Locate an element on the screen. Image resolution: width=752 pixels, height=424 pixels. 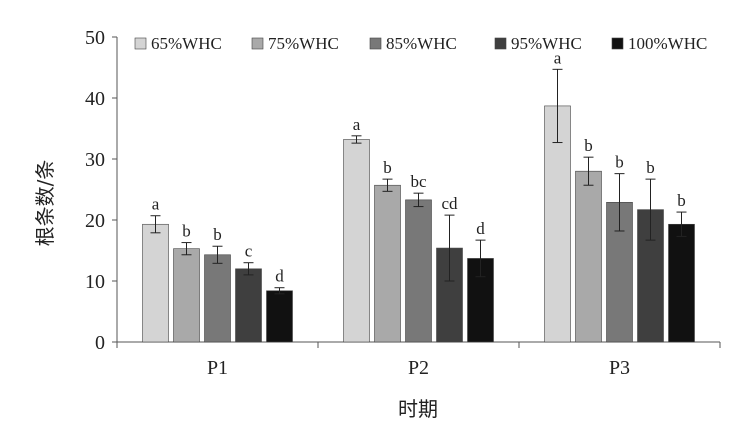
x-axis: P1 P2 P3 is located at coordinates (418, 360).